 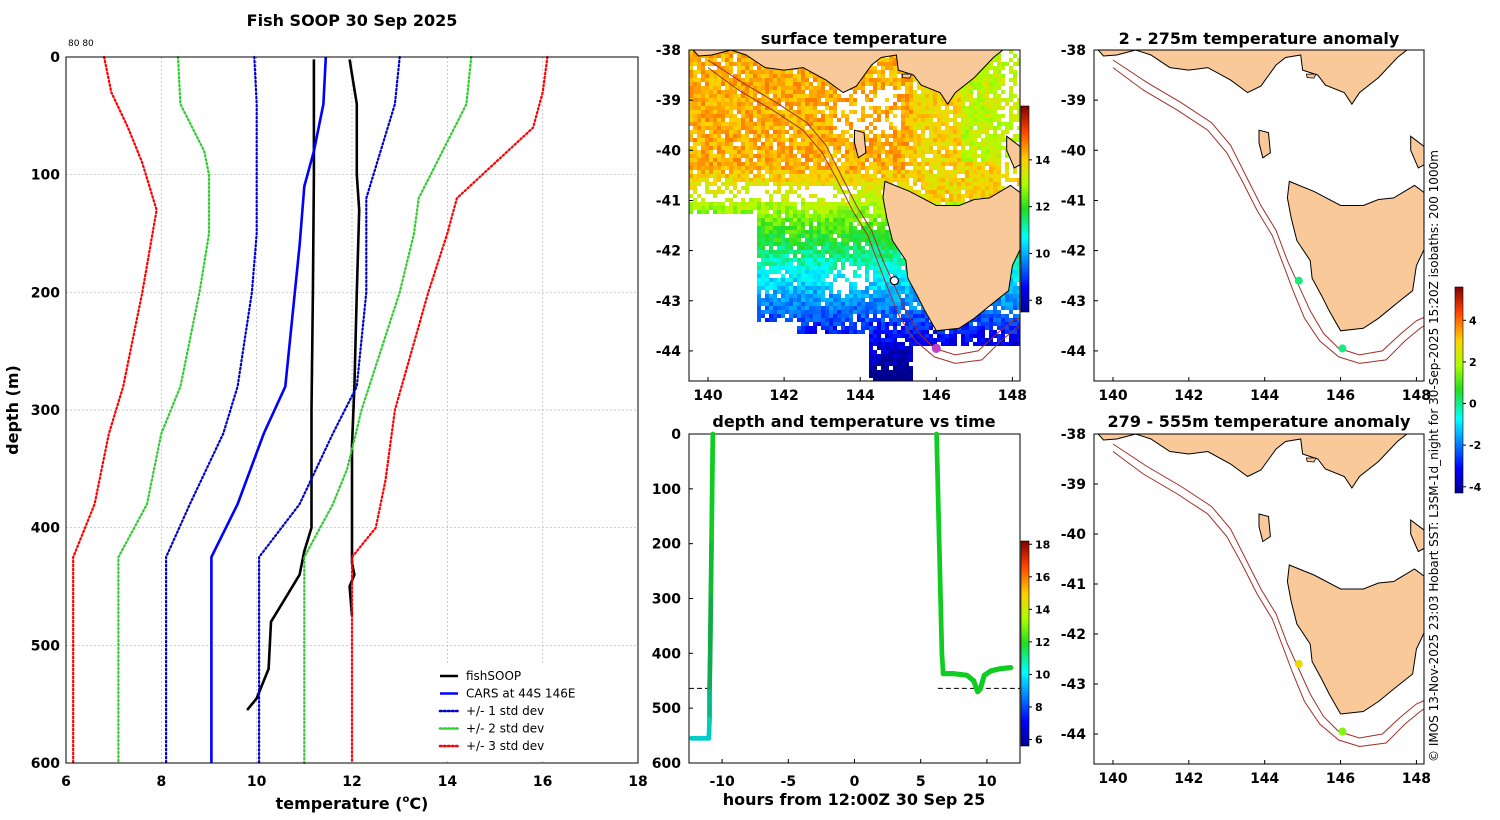 I want to click on legend-label: +/- 3 std dev, so click(x=505, y=746).